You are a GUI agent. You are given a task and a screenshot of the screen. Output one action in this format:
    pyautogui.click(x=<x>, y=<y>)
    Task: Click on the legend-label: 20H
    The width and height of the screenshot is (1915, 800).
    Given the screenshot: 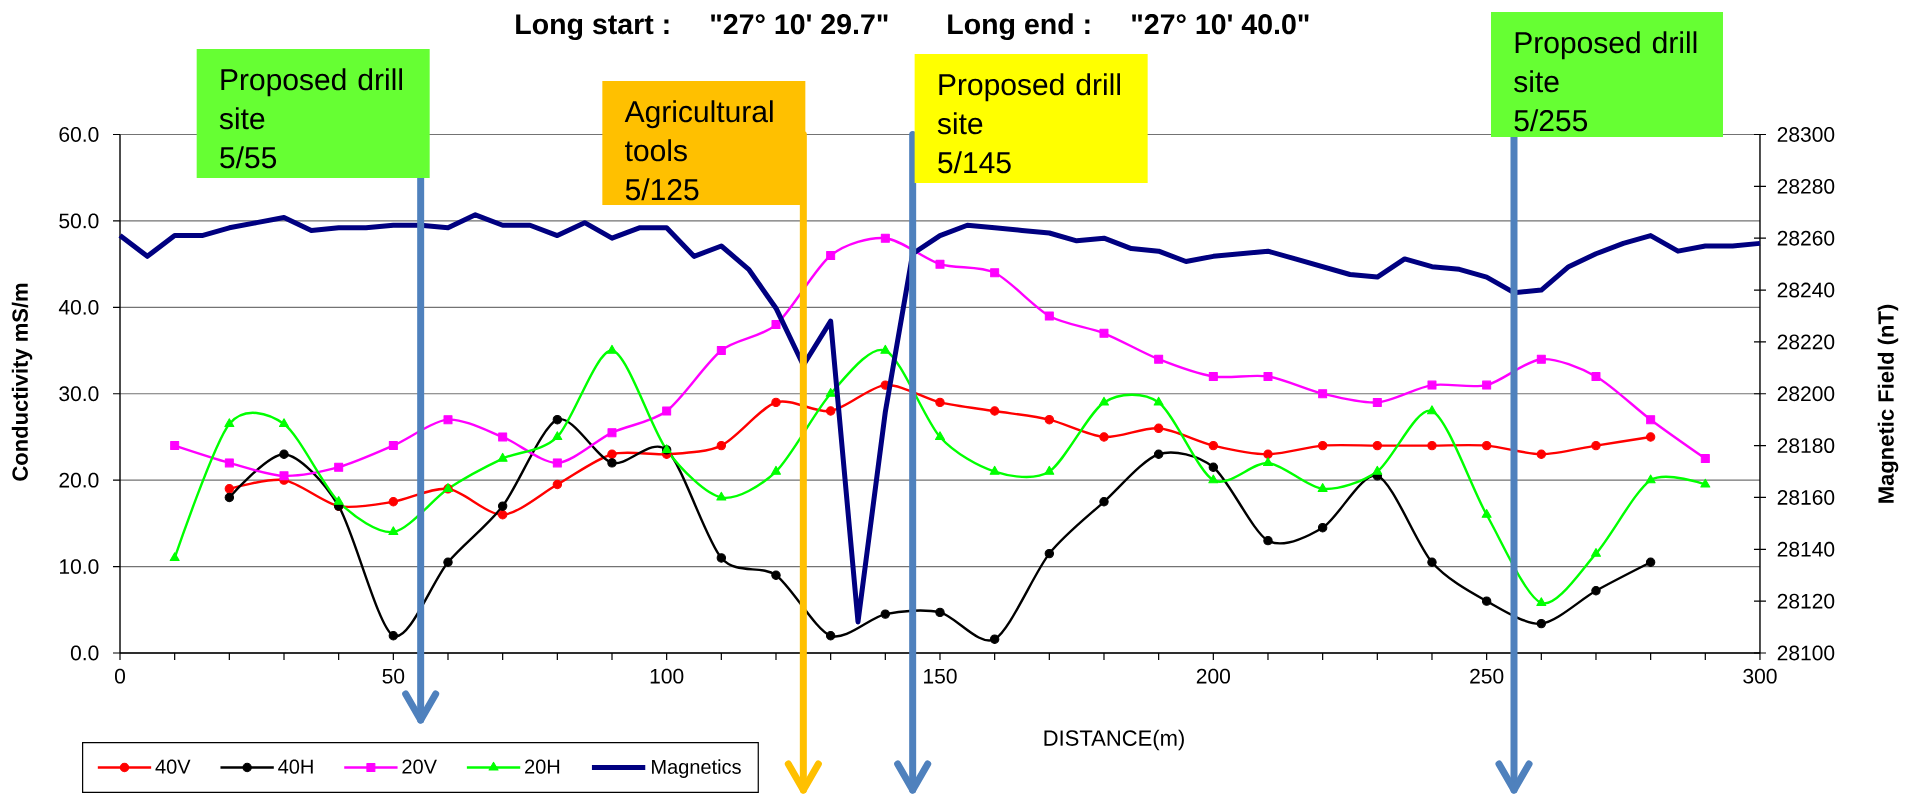 What is the action you would take?
    pyautogui.click(x=542, y=766)
    